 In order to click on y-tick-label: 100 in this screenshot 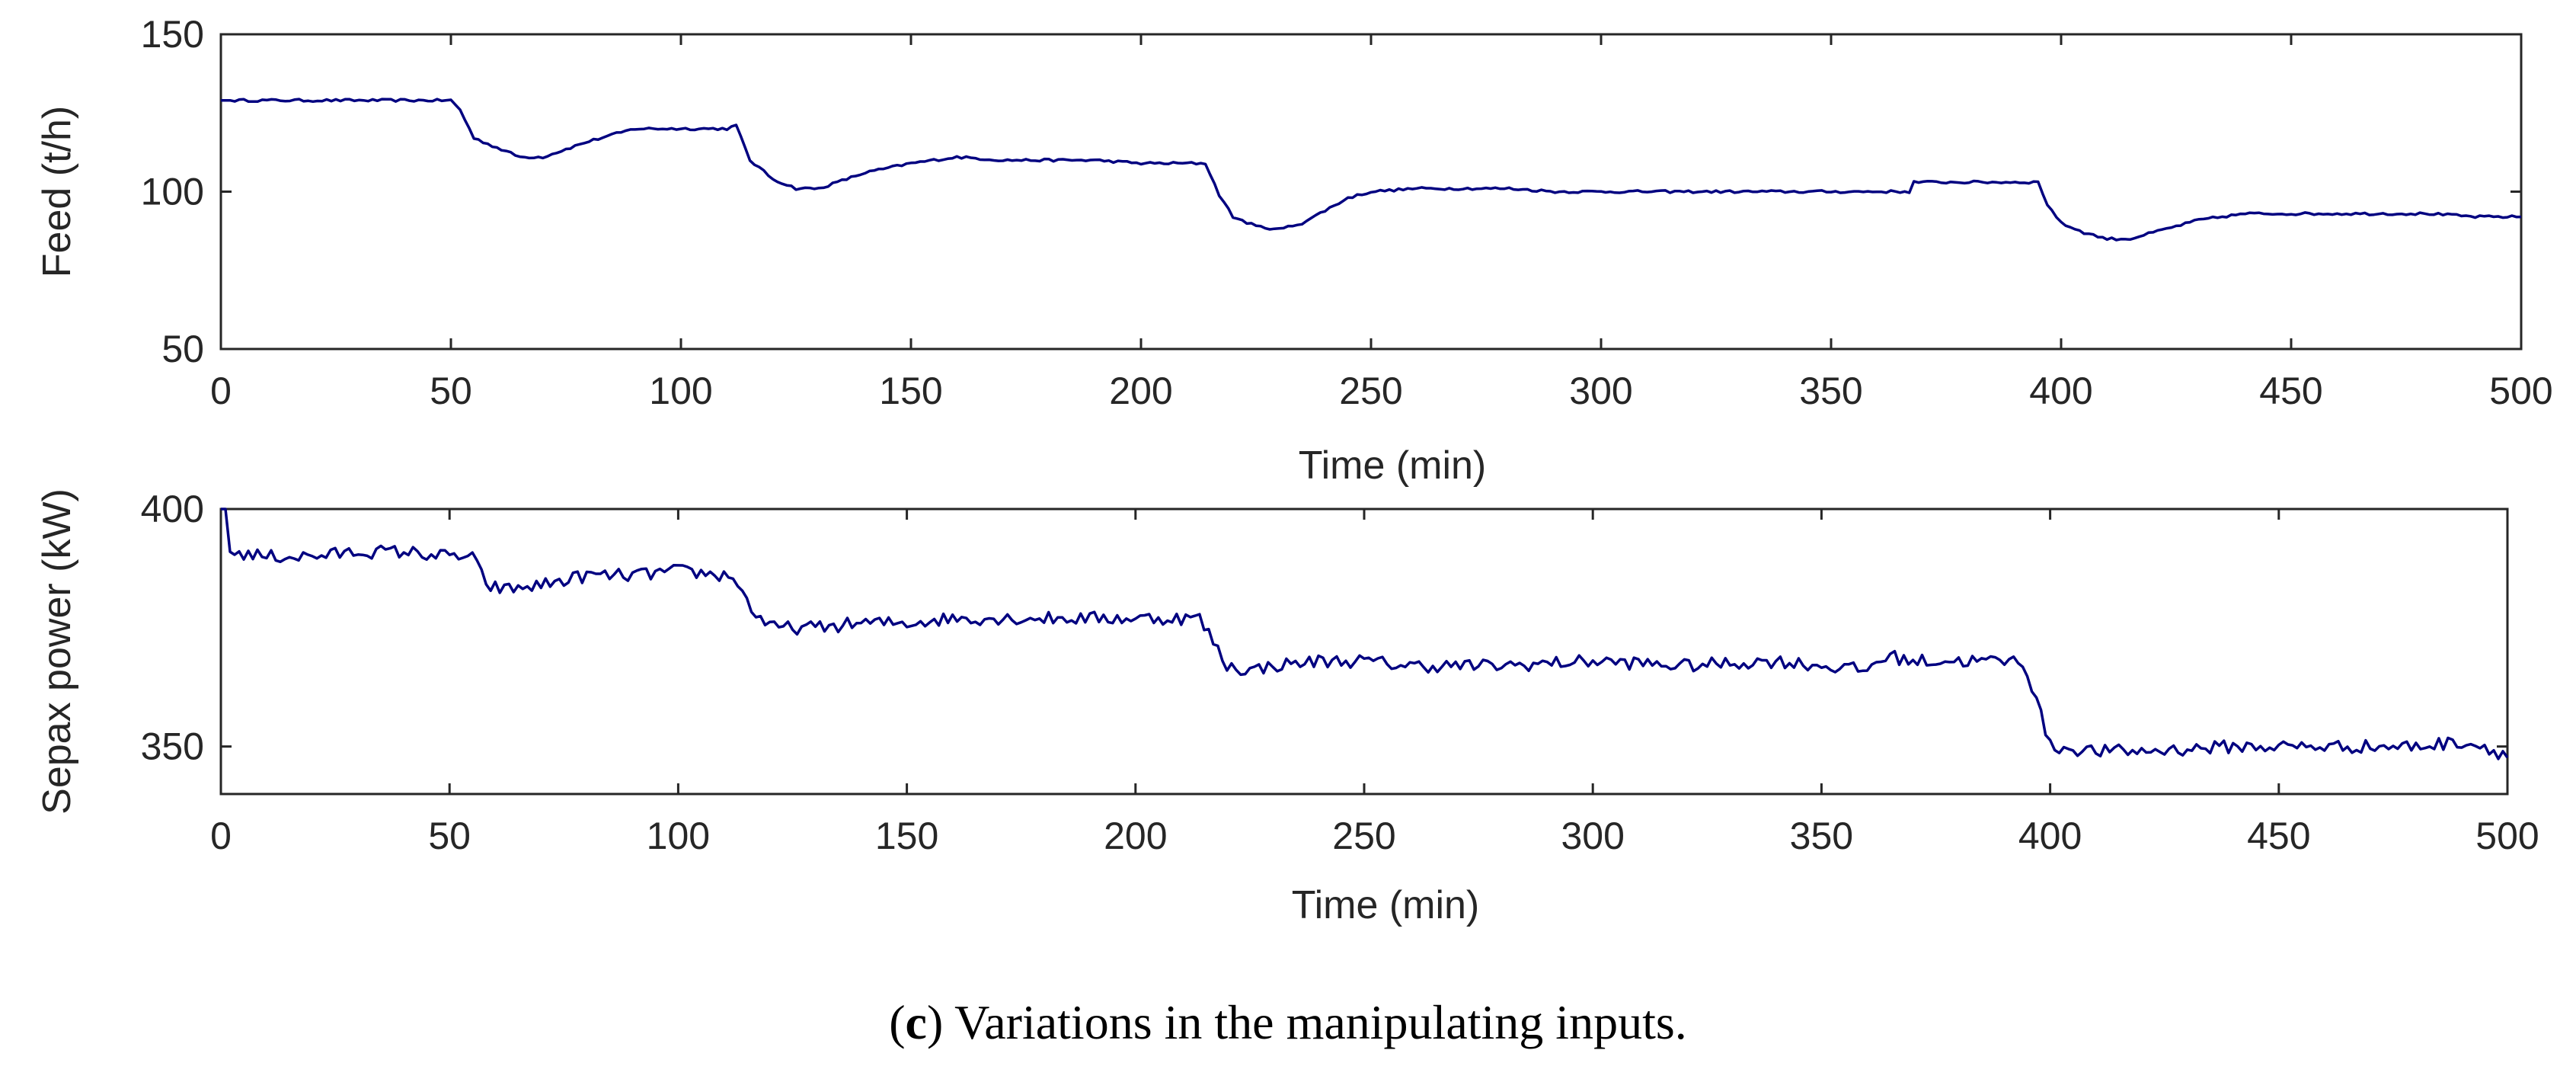, I will do `click(173, 192)`.